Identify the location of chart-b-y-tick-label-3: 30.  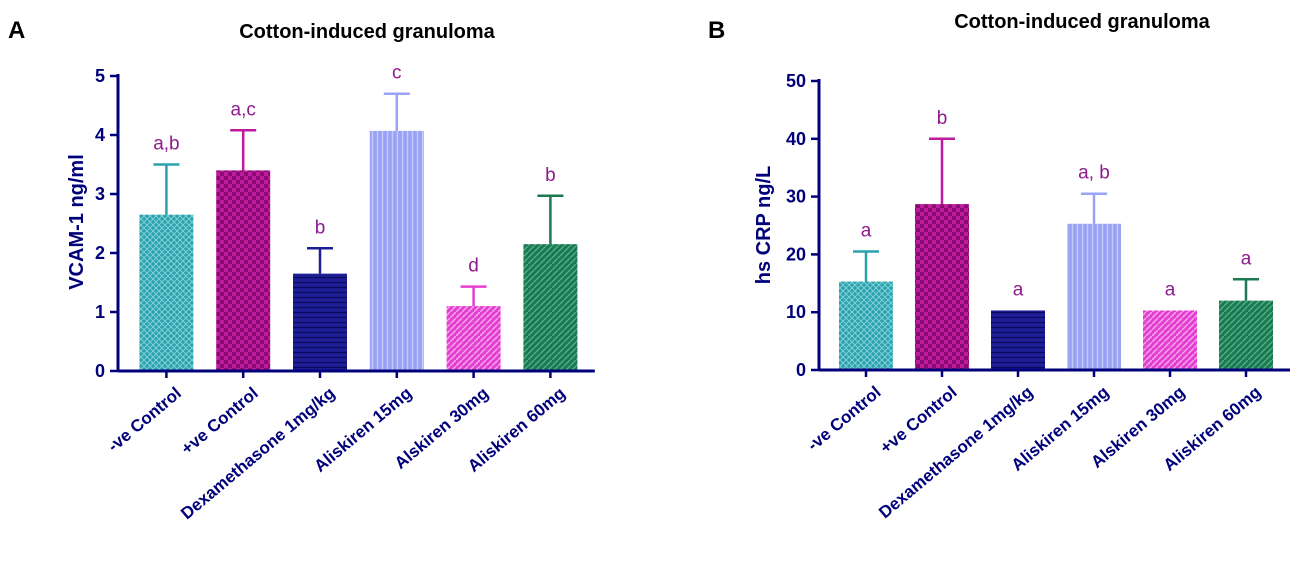
(796, 197).